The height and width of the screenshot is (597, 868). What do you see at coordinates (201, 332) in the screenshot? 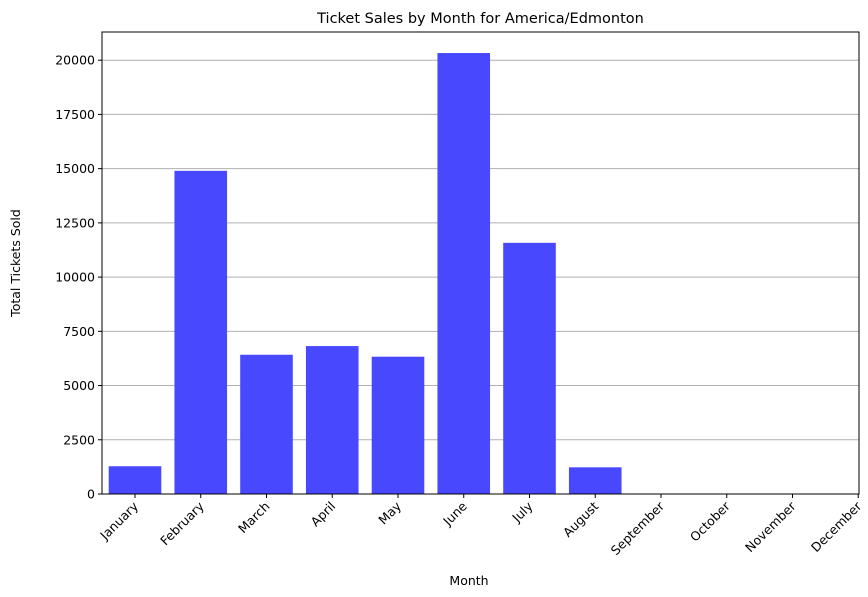
I see `bar-february` at bounding box center [201, 332].